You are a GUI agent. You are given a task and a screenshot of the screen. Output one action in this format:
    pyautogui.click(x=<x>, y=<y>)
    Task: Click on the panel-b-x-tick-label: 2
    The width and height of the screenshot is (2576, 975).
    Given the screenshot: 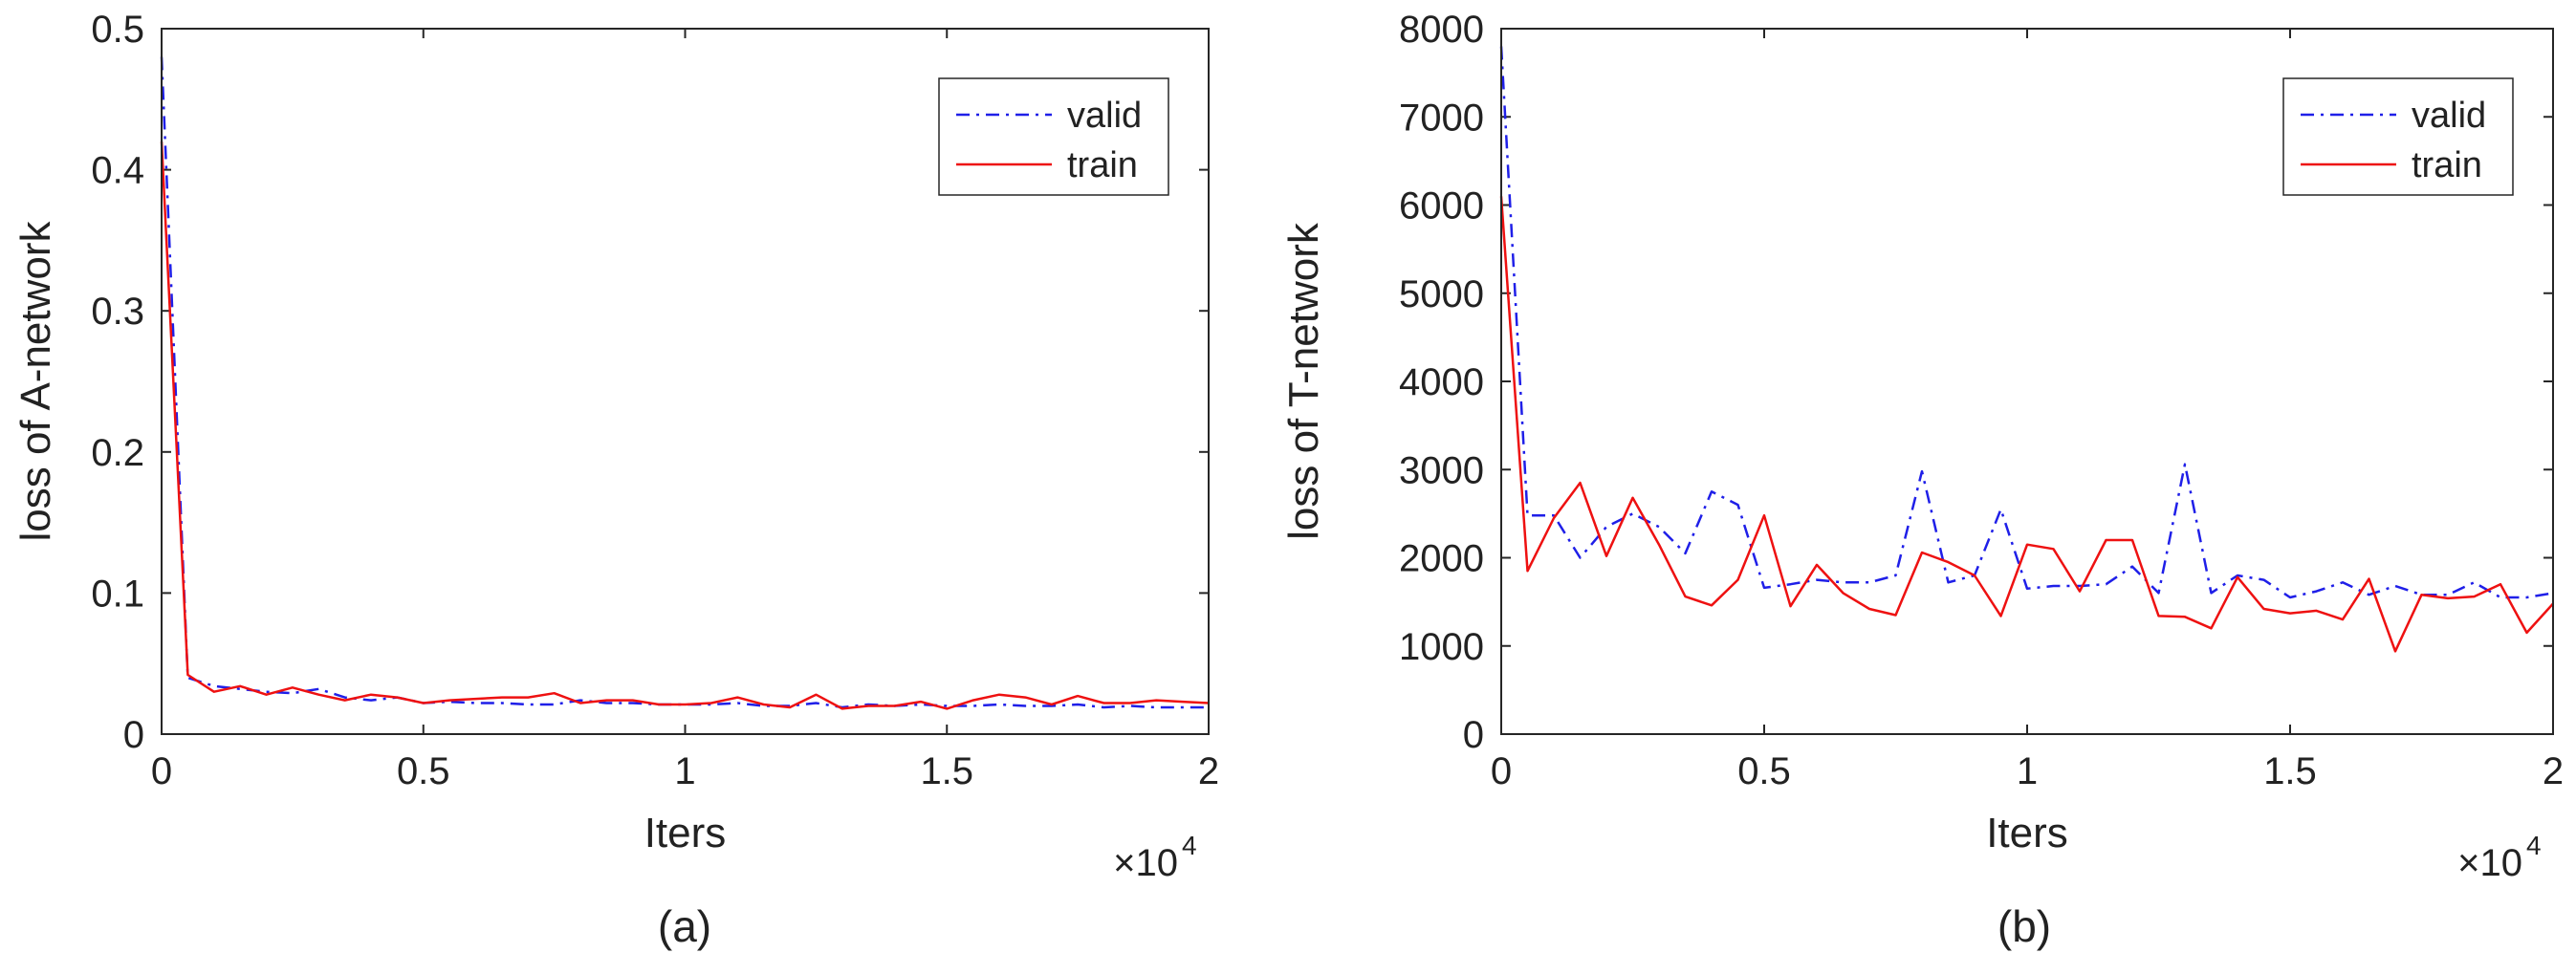 What is the action you would take?
    pyautogui.click(x=2553, y=771)
    